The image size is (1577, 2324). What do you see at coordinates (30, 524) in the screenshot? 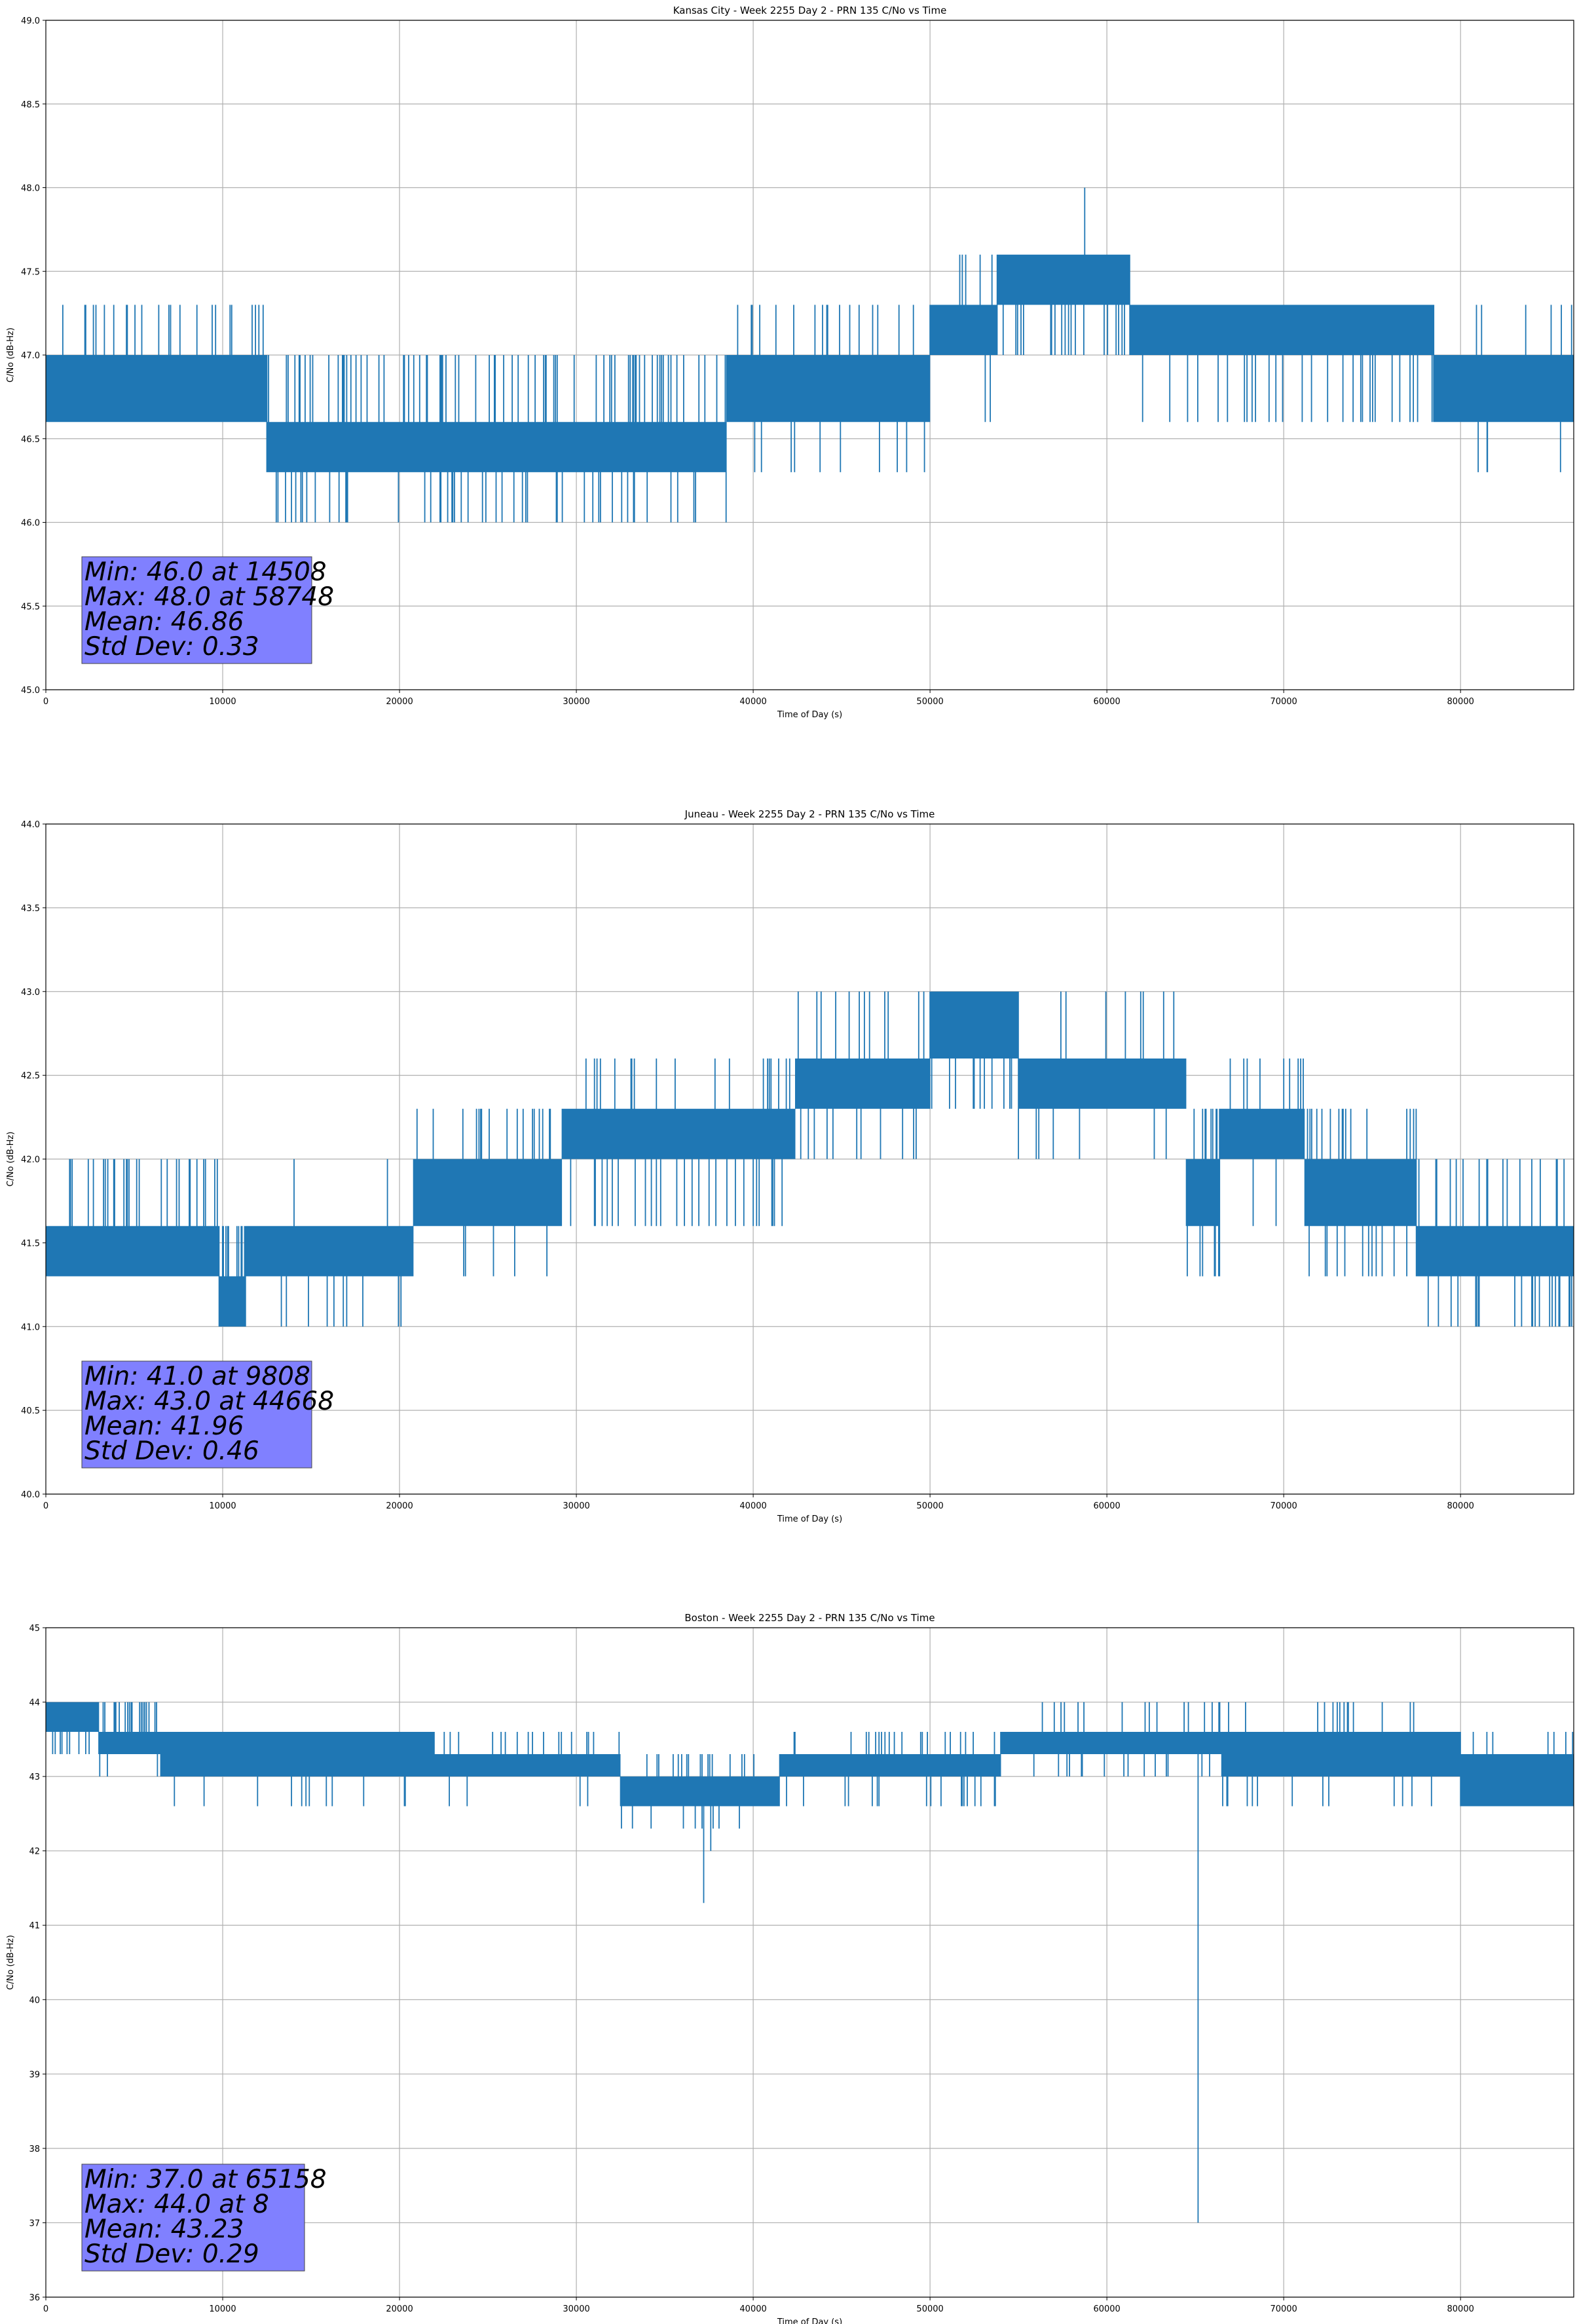
I see `y-tick-label: 46.0` at bounding box center [30, 524].